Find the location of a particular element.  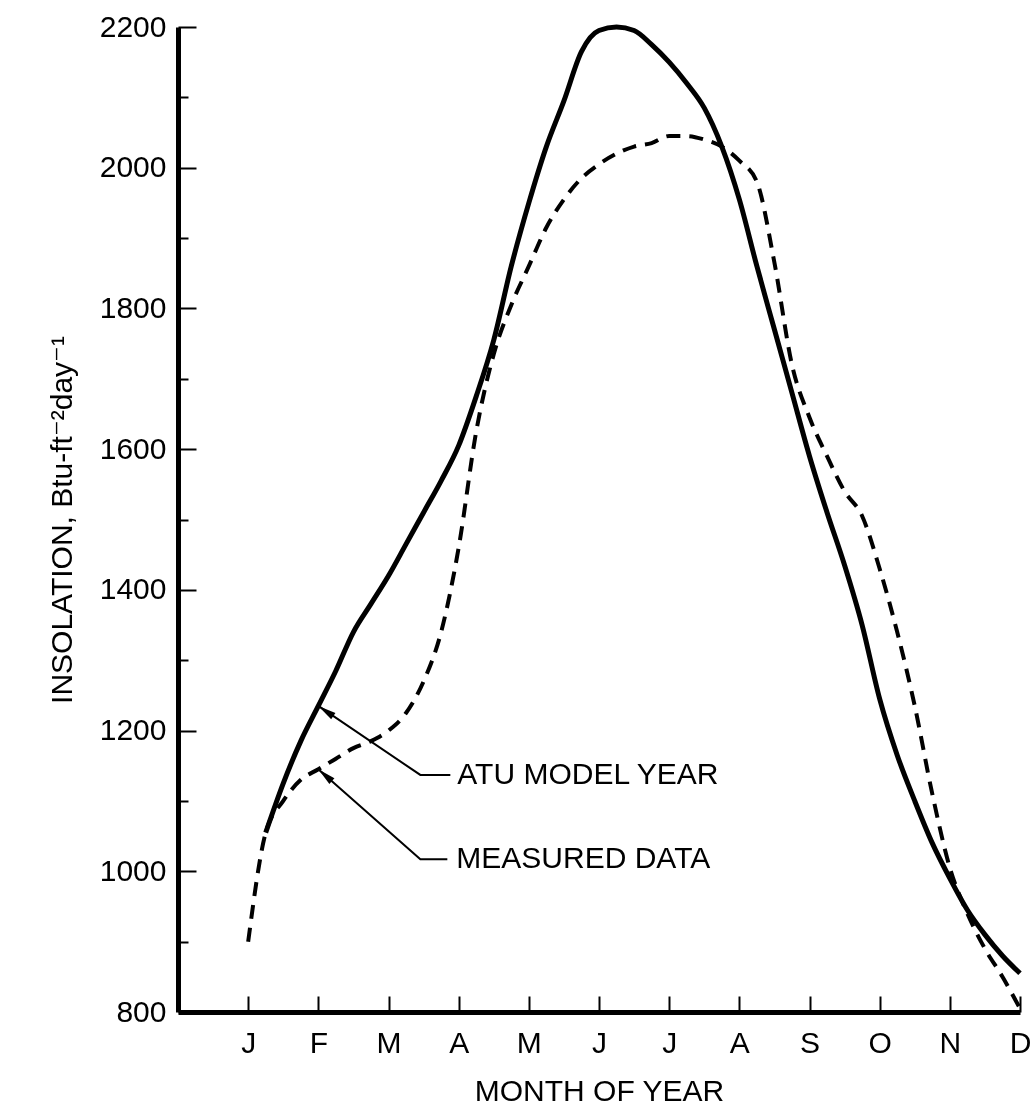

x-tick-label: O is located at coordinates (880, 1042).